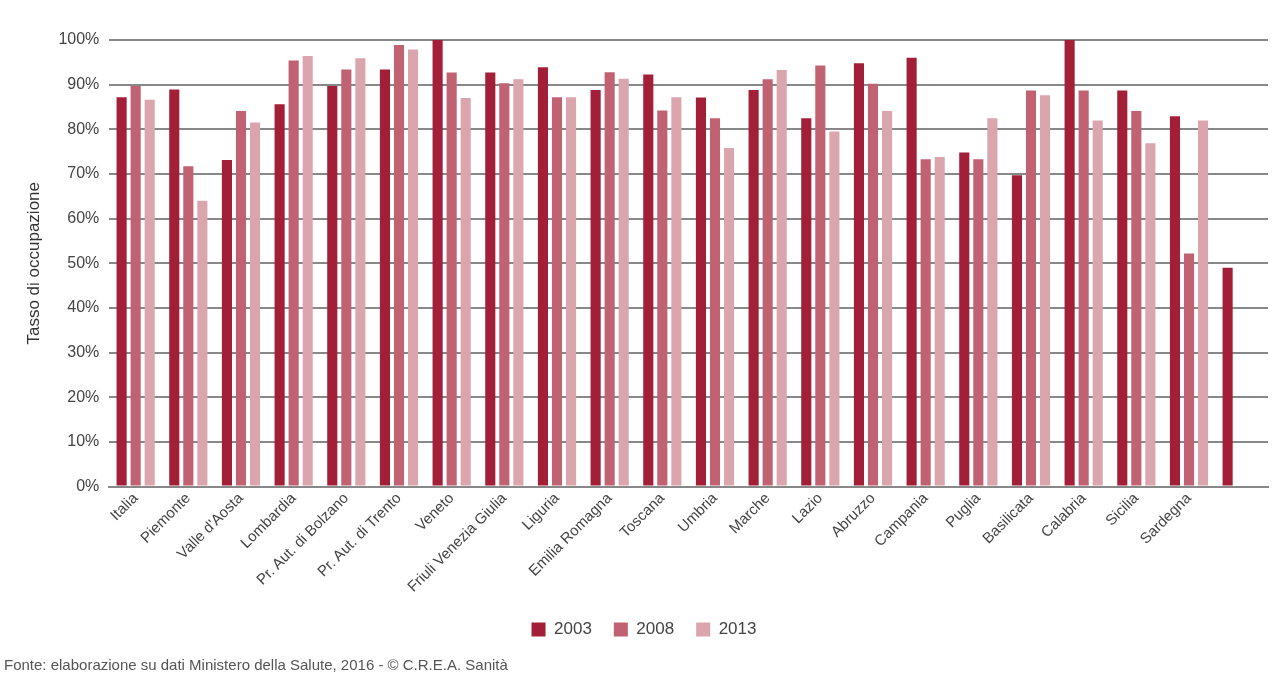 This screenshot has width=1282, height=684. Describe the element at coordinates (573, 629) in the screenshot. I see `legend-label: 2003` at that location.